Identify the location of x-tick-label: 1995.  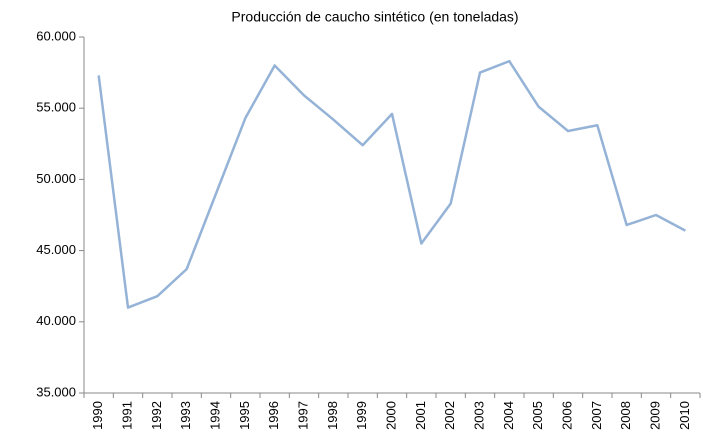
(244, 415).